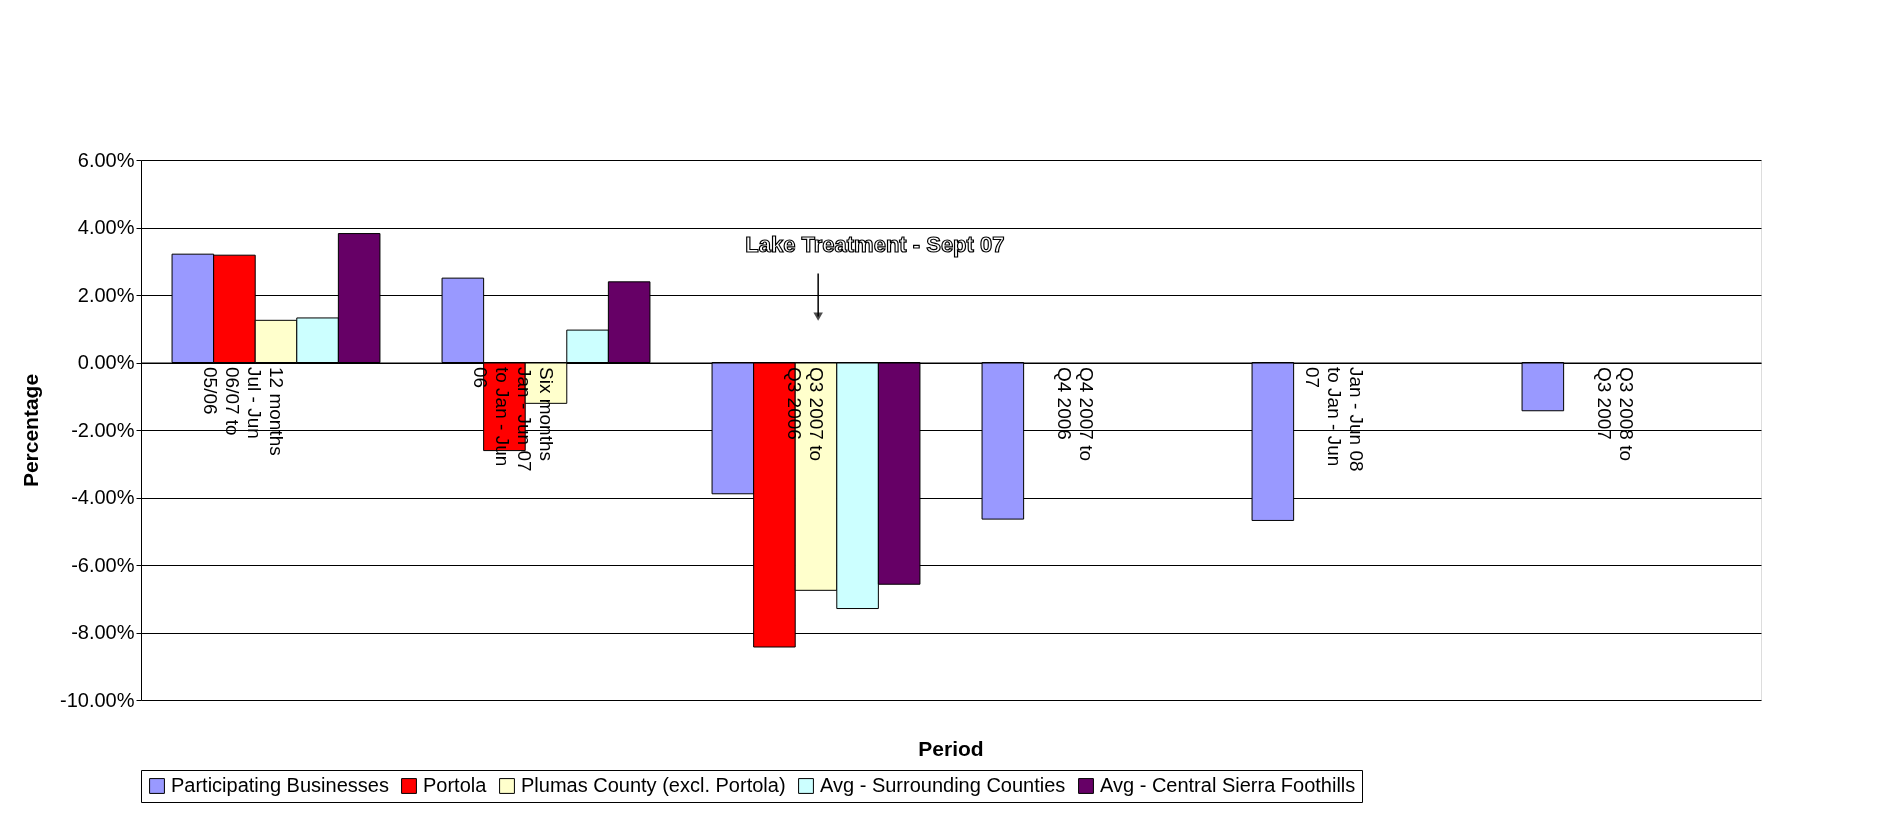 Image resolution: width=1890 pixels, height=835 pixels. Describe the element at coordinates (943, 785) in the screenshot. I see `legend-label: Avg - Surrounding Counties` at that location.